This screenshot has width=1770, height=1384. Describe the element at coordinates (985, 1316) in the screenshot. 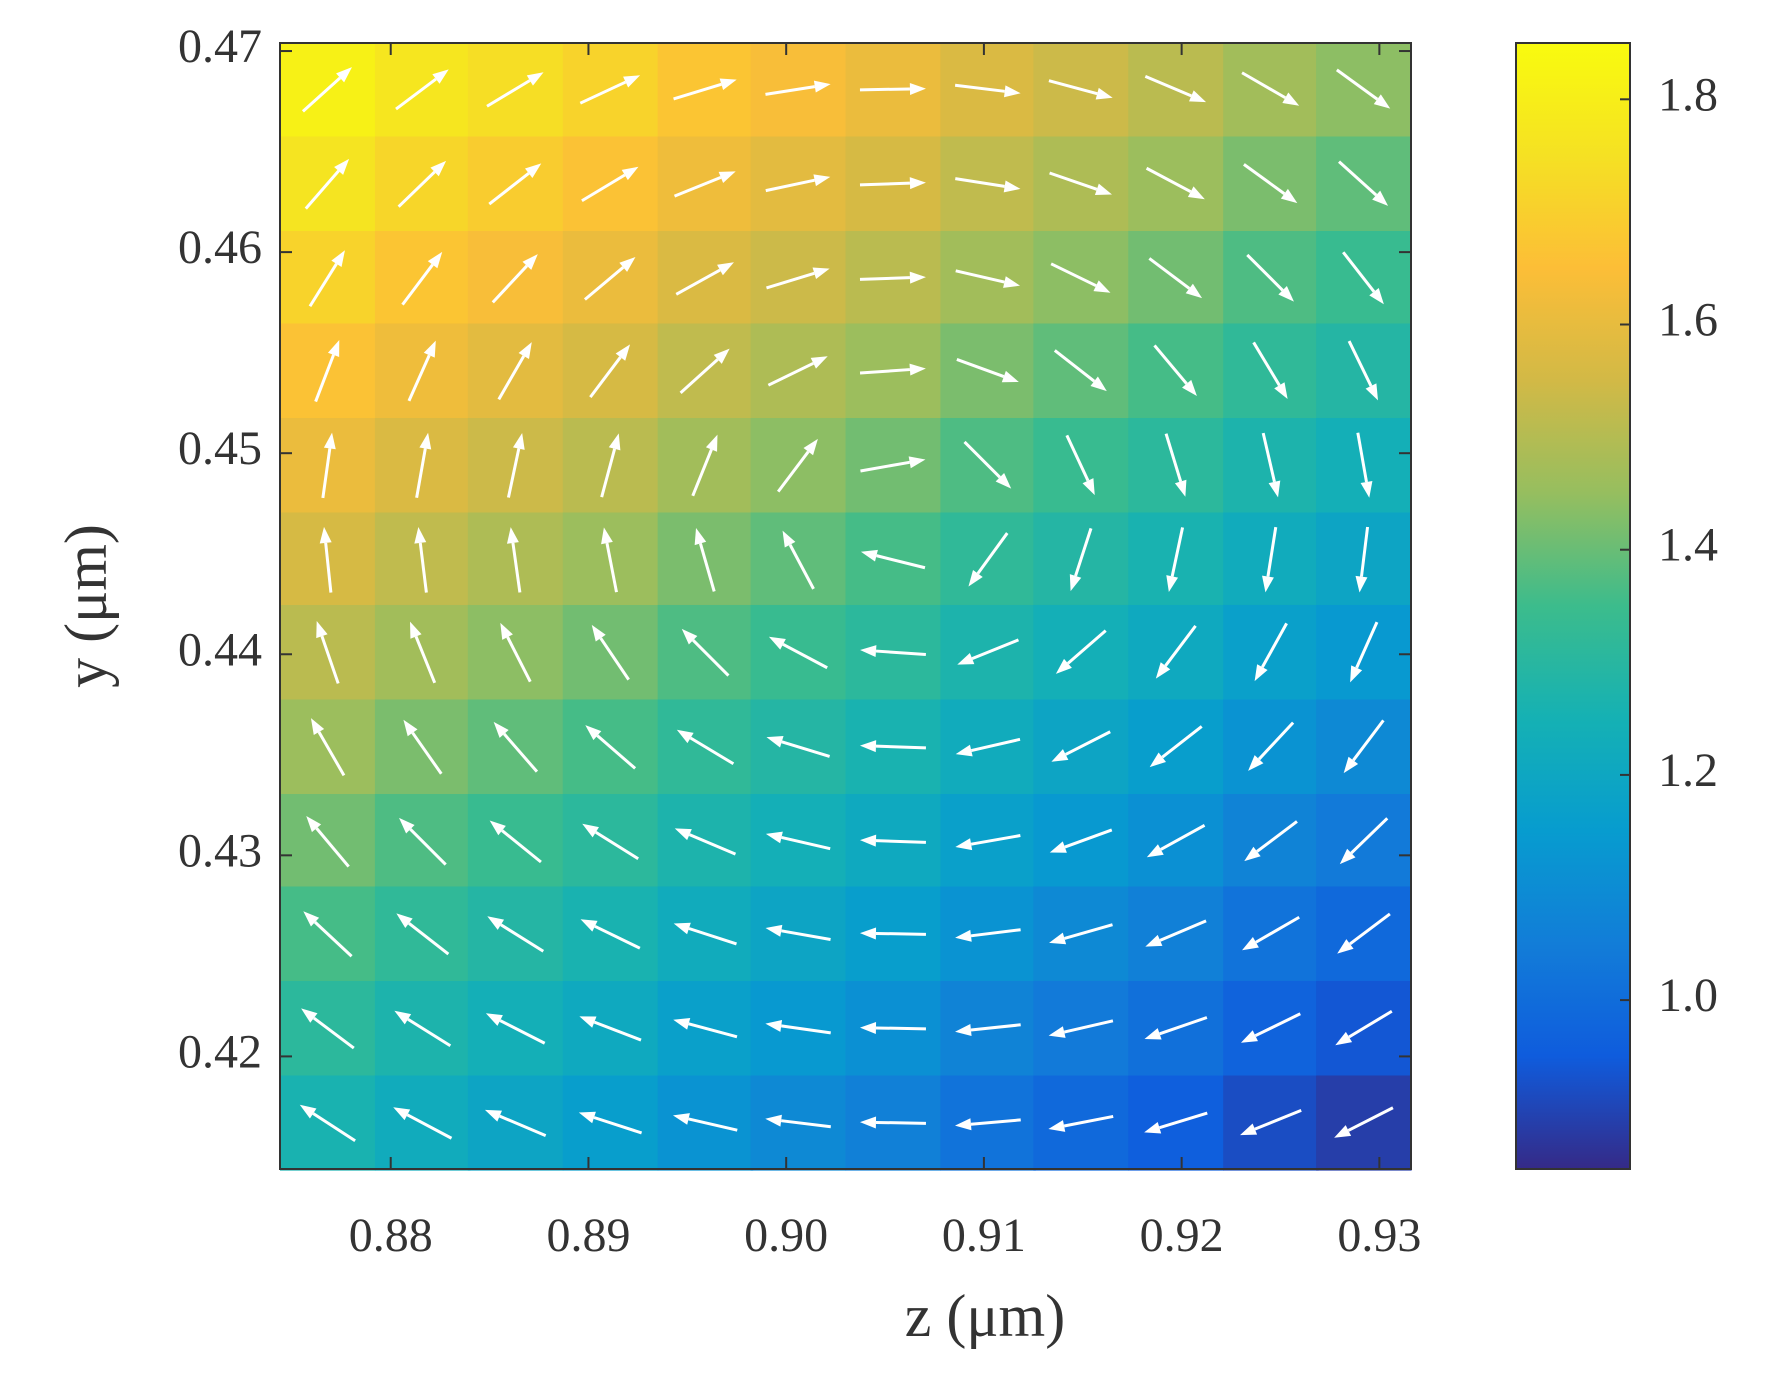

I see `x-axis-label: z (μm)` at that location.